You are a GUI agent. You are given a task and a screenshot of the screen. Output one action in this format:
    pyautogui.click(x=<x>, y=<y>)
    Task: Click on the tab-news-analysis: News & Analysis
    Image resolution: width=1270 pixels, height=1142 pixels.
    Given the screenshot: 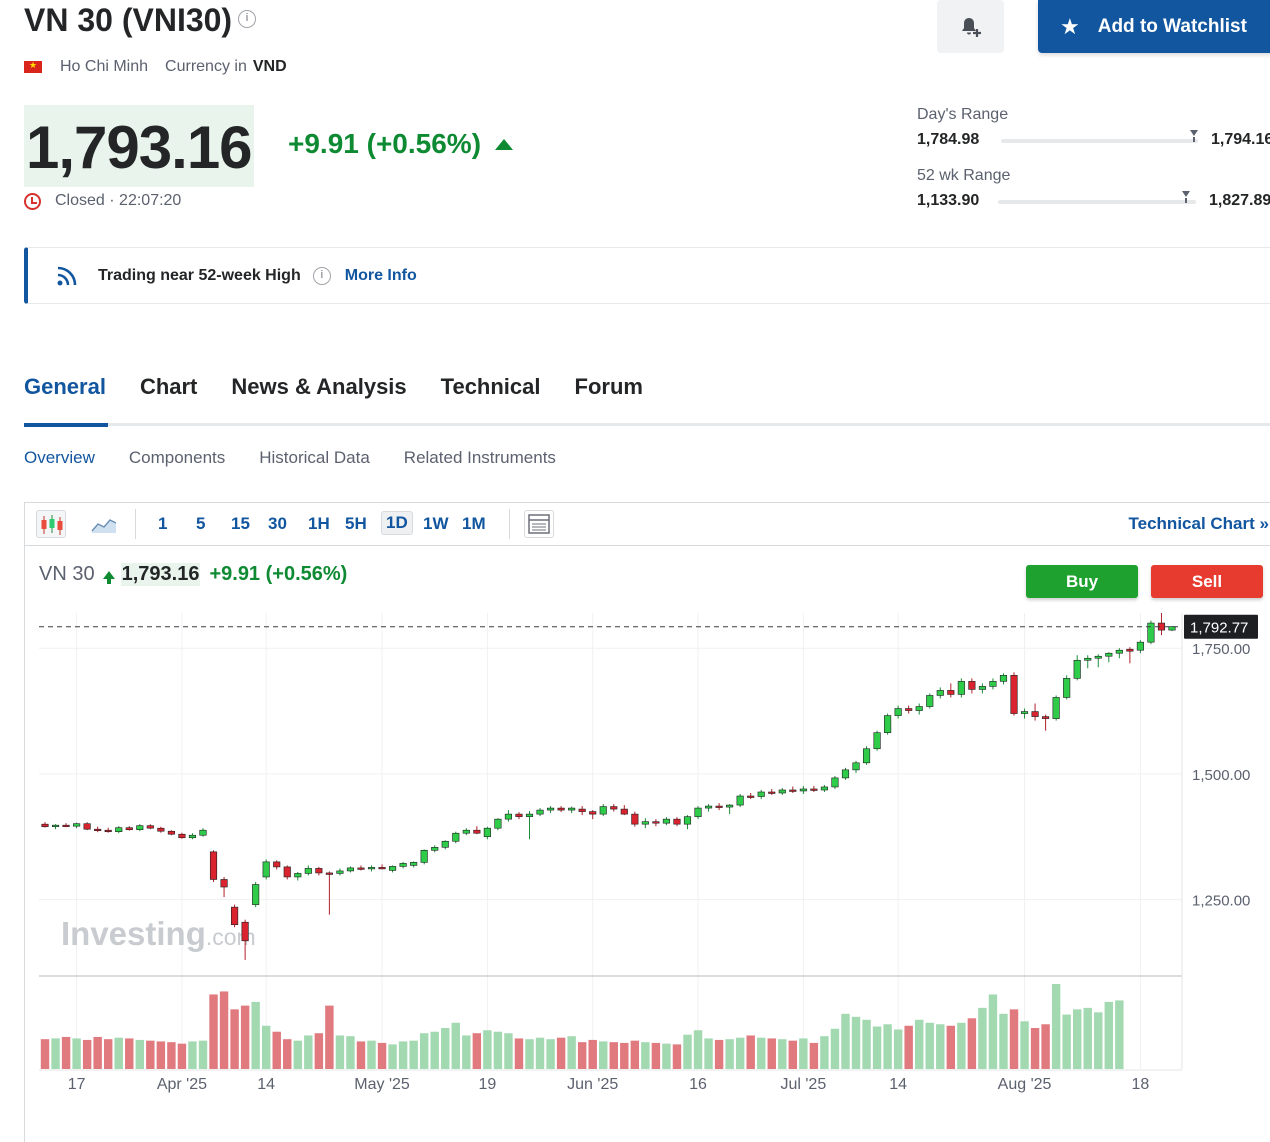 What is the action you would take?
    pyautogui.click(x=319, y=386)
    